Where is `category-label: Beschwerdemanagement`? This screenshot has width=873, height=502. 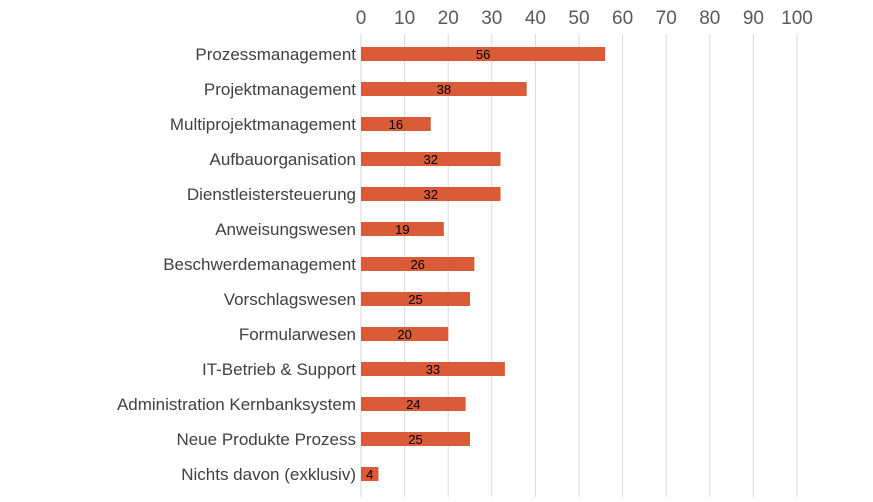 category-label: Beschwerdemanagement is located at coordinates (259, 264).